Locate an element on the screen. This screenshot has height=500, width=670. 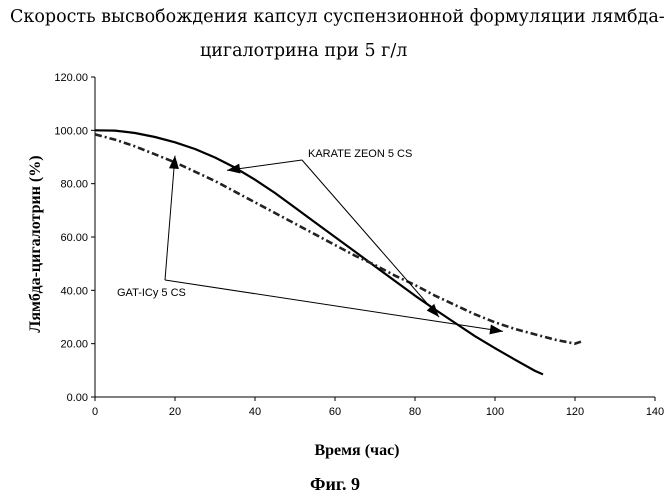
y-tick-label: 60.00 is located at coordinates (74, 238).